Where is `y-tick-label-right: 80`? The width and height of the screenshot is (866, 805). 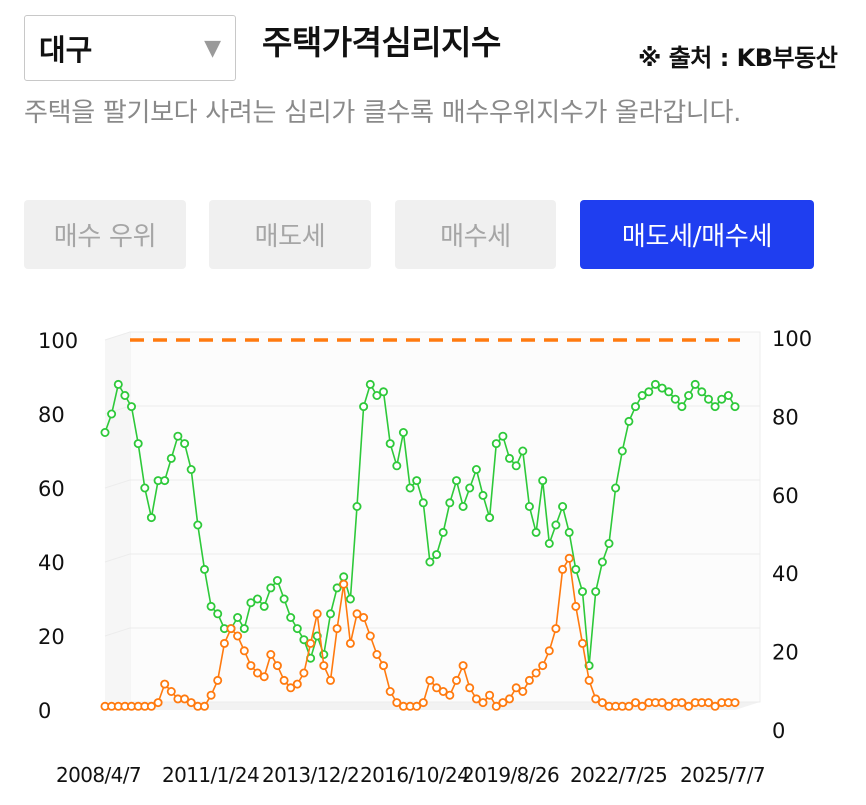
y-tick-label-right: 80 is located at coordinates (785, 417).